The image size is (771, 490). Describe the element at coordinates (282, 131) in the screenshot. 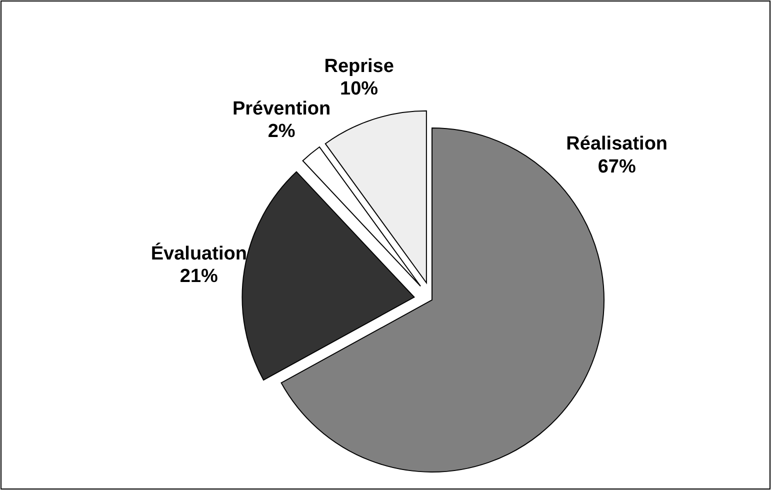

I see `data-label: 2%` at that location.